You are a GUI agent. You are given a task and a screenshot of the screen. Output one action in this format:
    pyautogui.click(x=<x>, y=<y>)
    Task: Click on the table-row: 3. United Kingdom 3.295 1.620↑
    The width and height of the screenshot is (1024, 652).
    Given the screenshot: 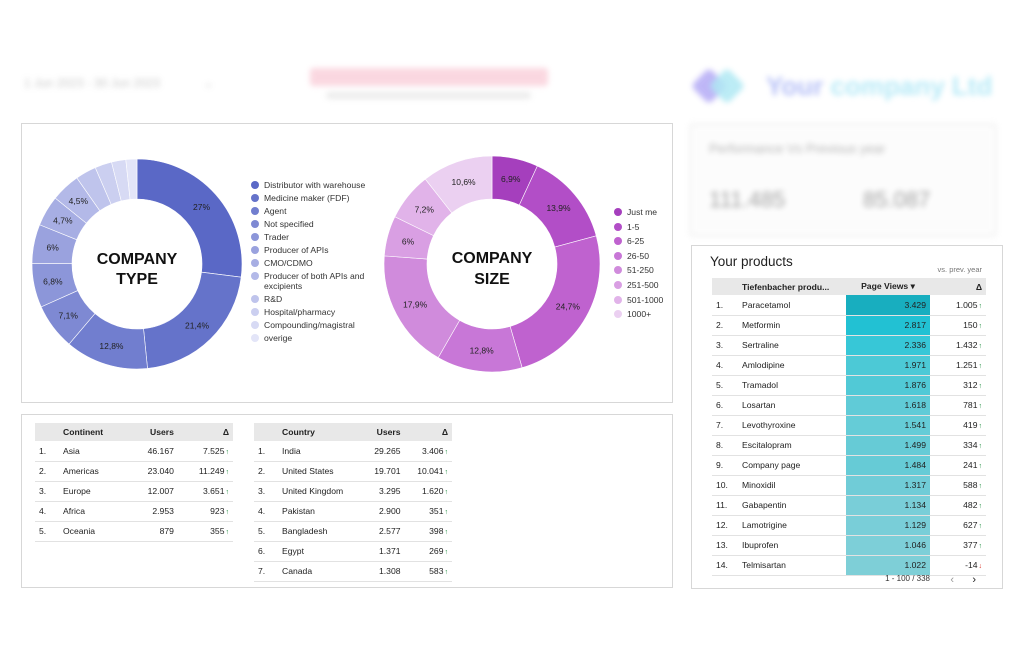 What is the action you would take?
    pyautogui.click(x=353, y=491)
    